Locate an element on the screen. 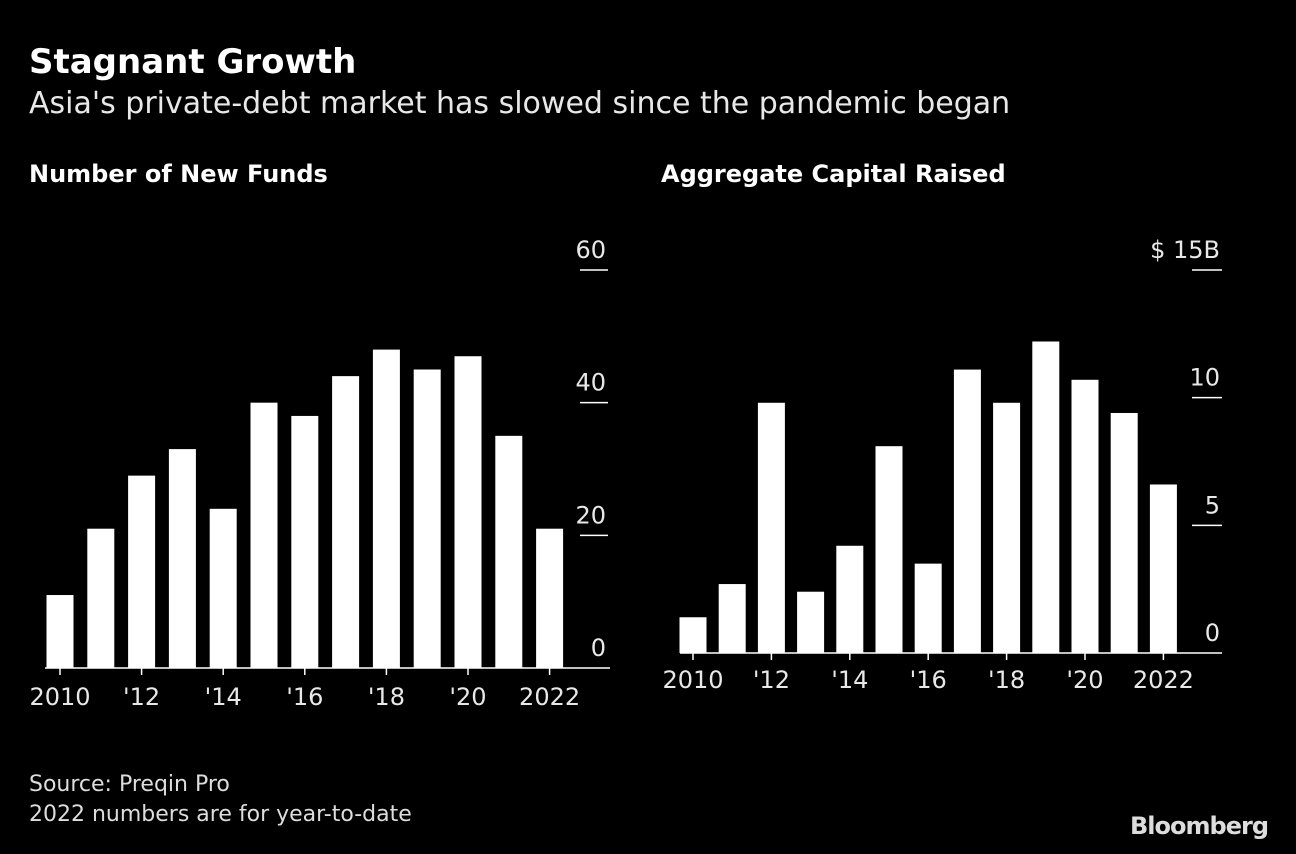 The height and width of the screenshot is (854, 1296). left-x-tick-label: '20 is located at coordinates (467, 697).